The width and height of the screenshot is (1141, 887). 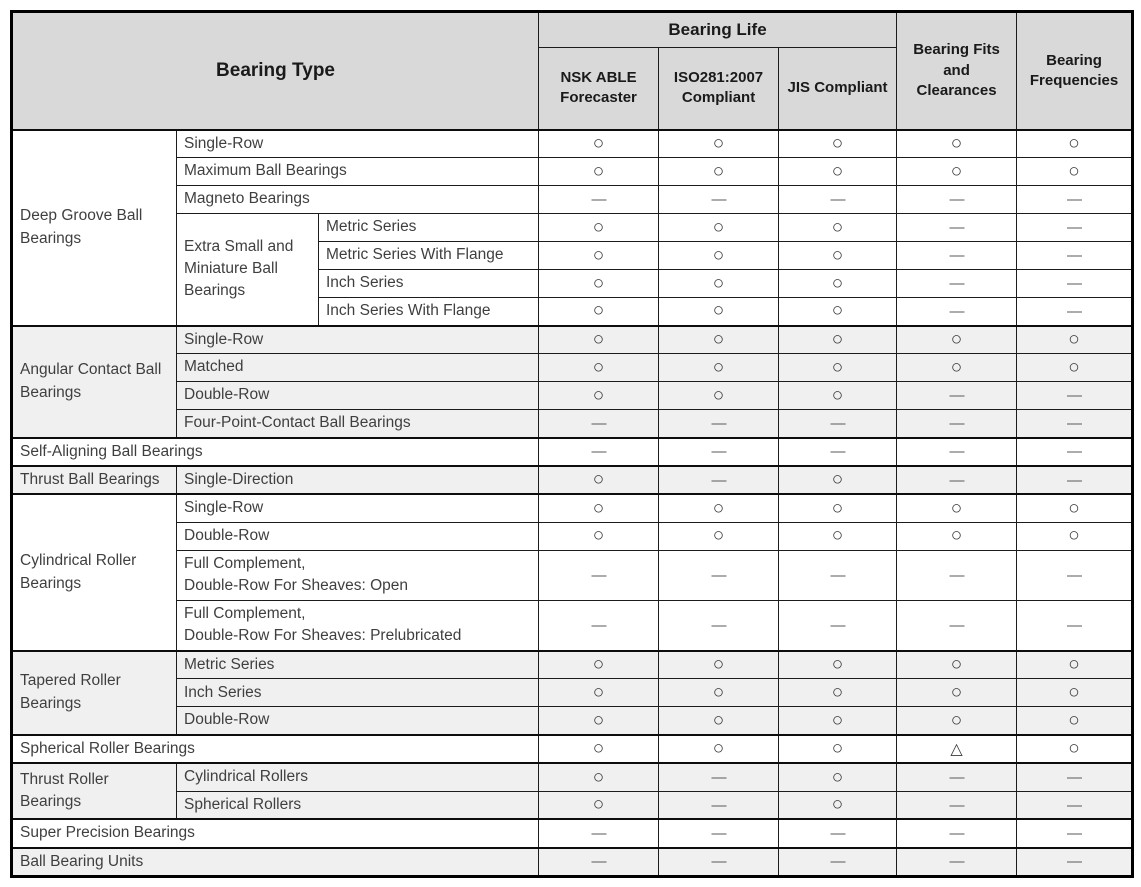 I want to click on bearing-subtype-cell: Double-Row, so click(x=357, y=721).